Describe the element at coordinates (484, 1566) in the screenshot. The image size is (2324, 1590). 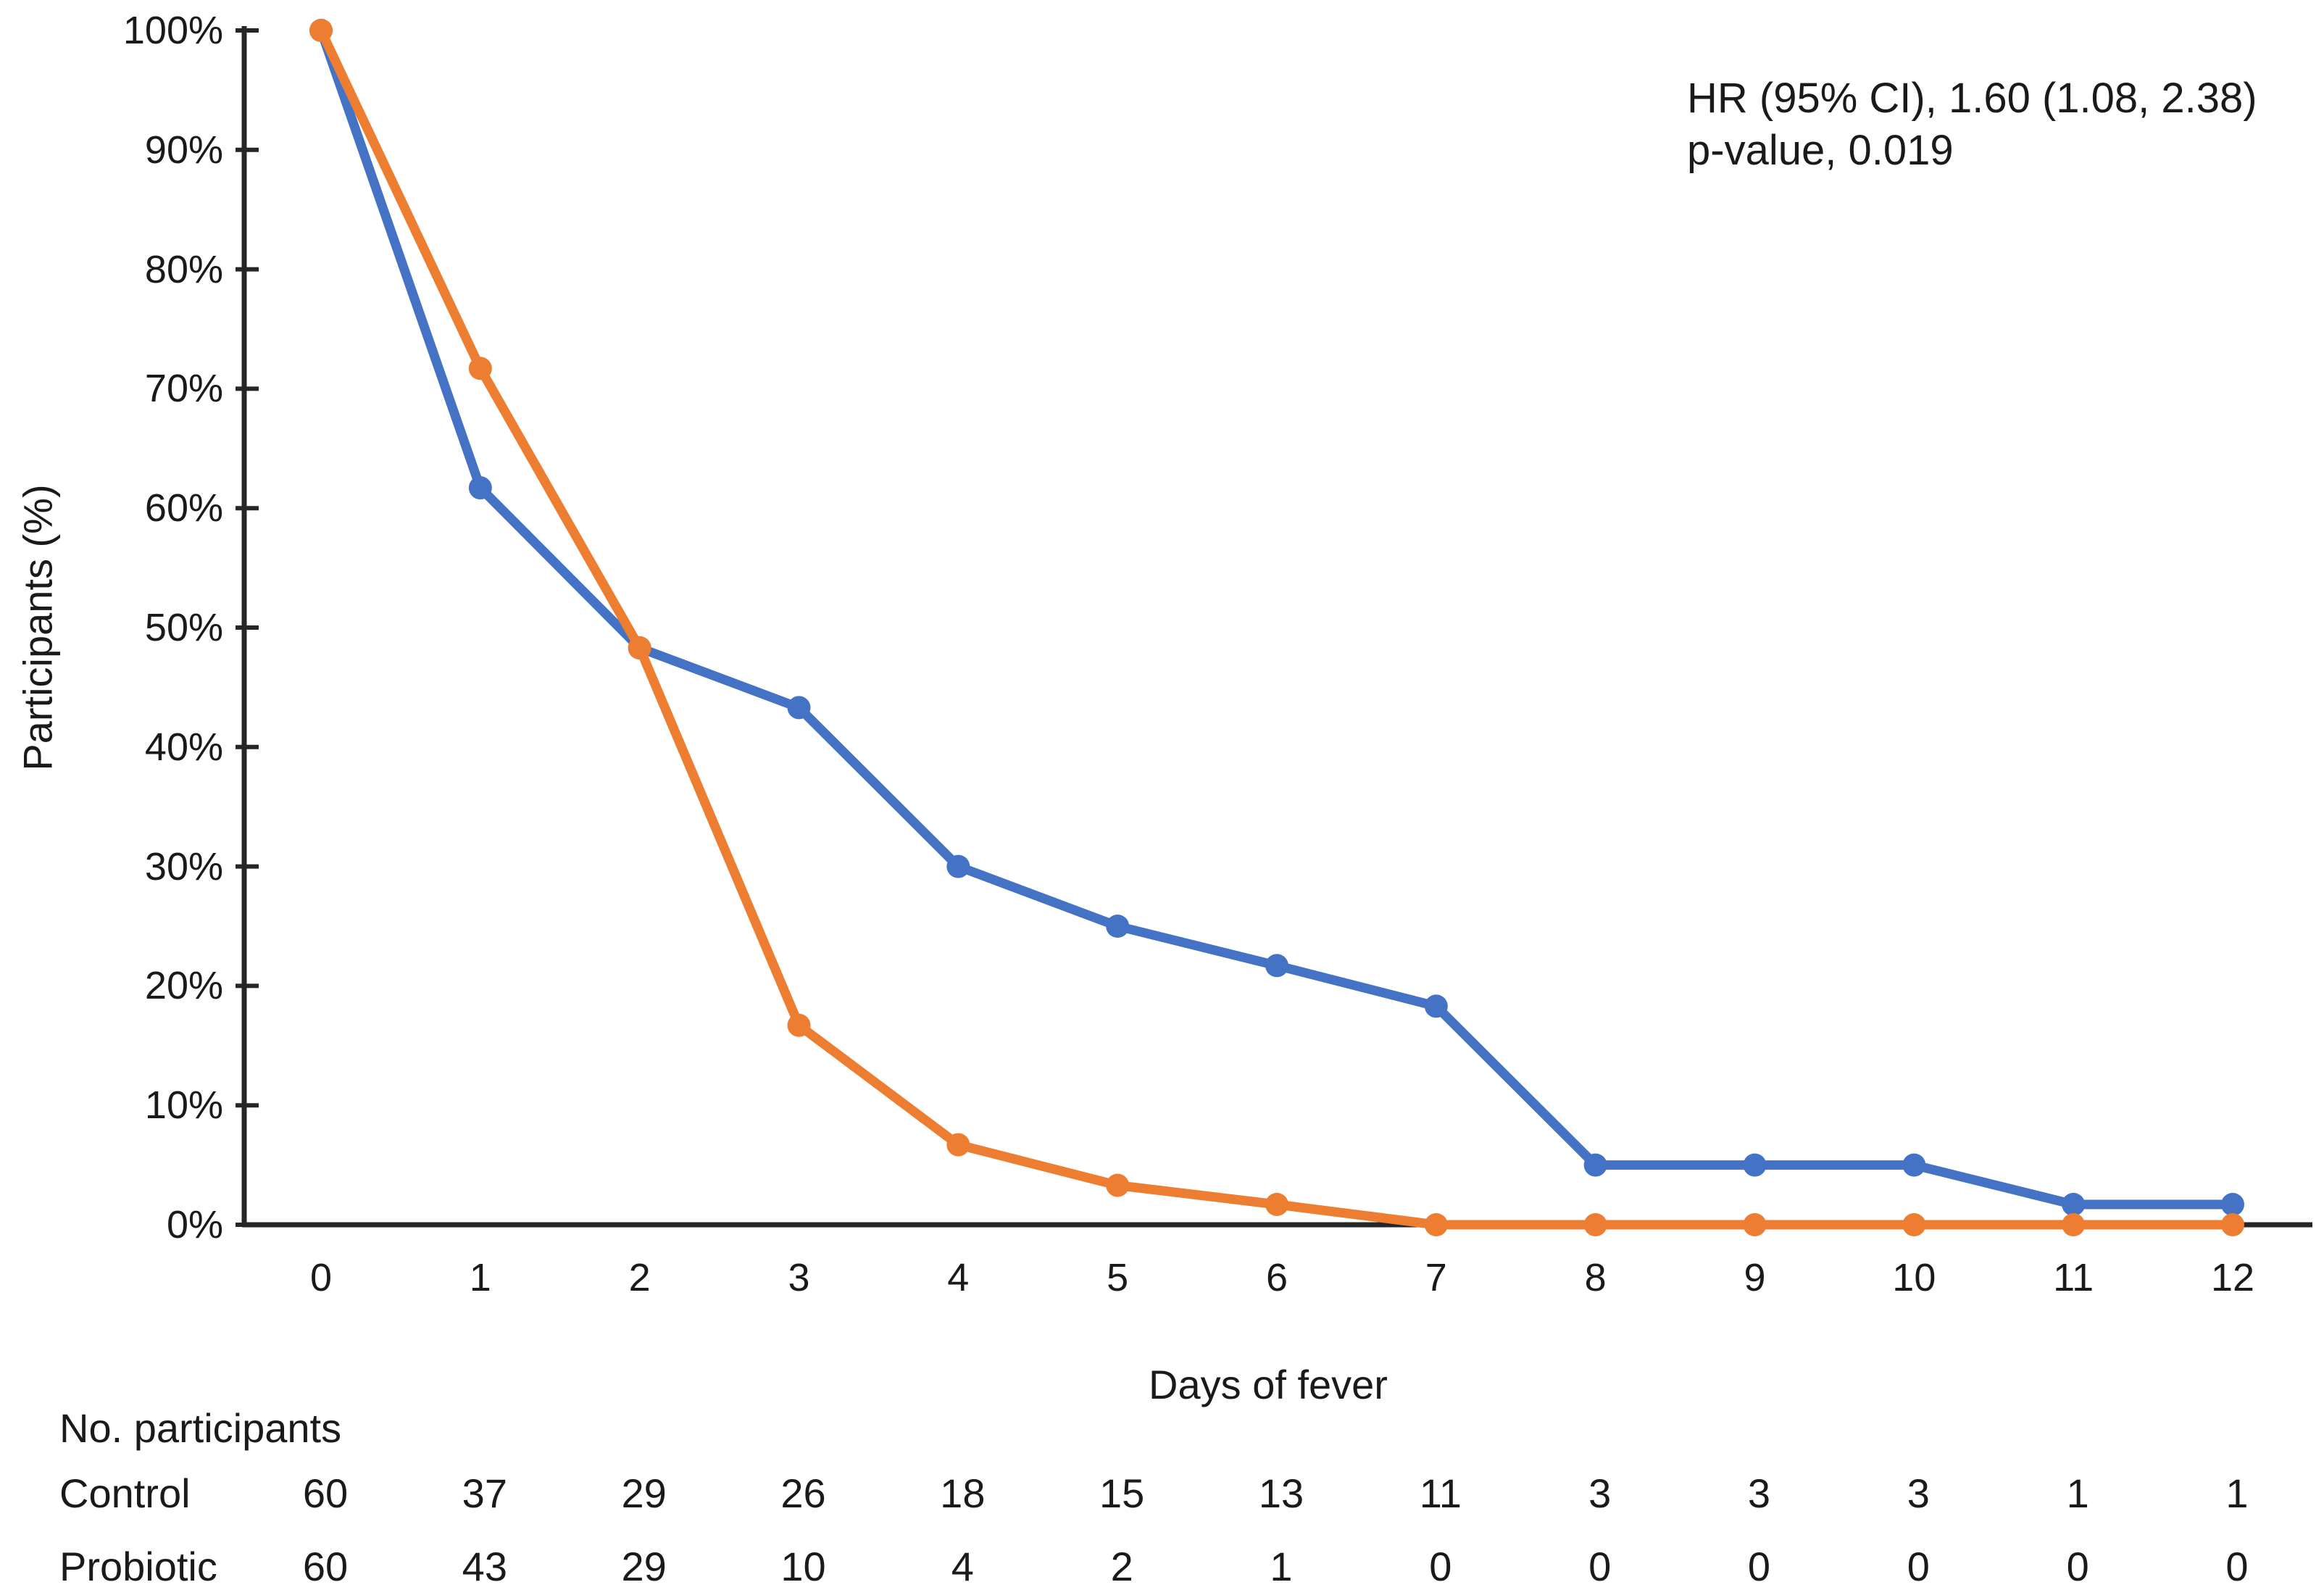
I see `risk-count-probiotic: 43` at that location.